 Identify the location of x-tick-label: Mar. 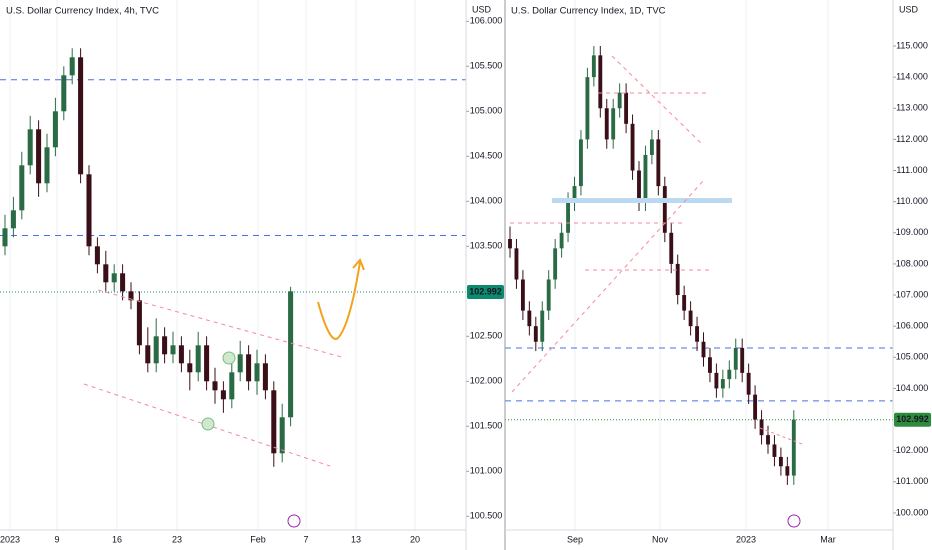
(828, 539).